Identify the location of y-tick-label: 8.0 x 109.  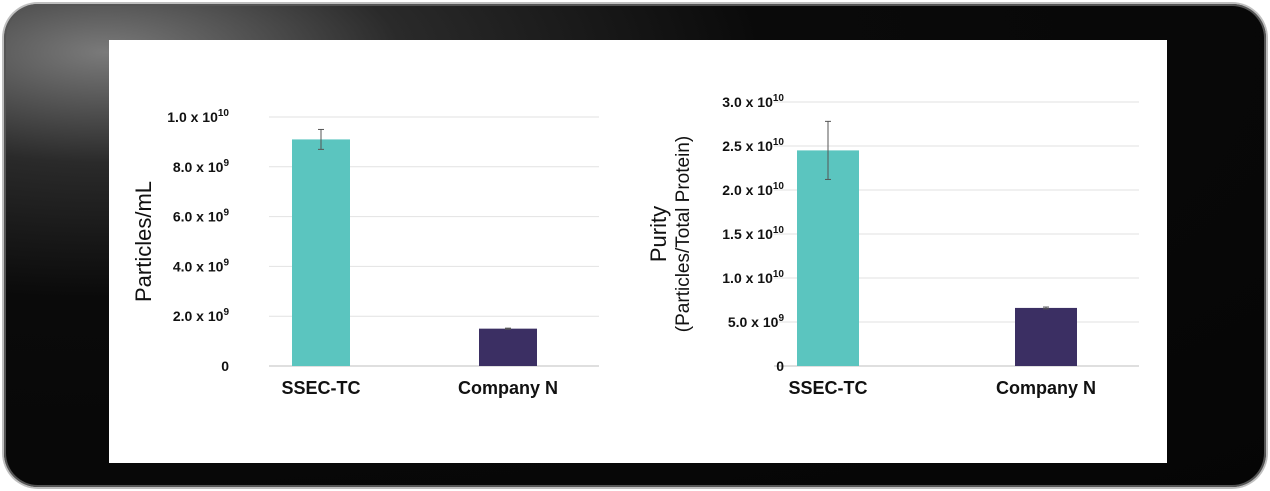
(201, 166).